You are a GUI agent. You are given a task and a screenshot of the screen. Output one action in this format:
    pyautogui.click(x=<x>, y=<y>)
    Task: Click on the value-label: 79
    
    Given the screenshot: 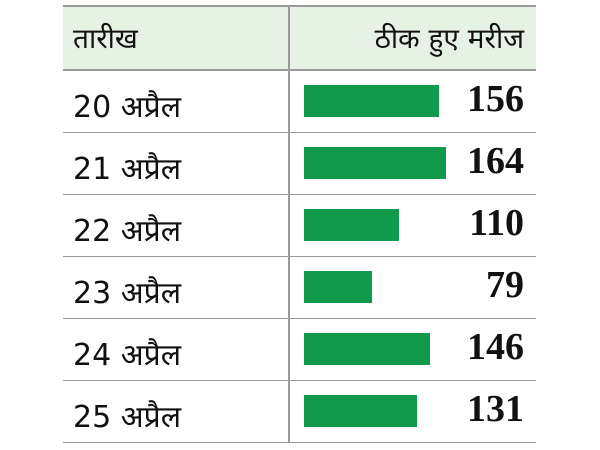 What is the action you would take?
    pyautogui.click(x=505, y=285)
    